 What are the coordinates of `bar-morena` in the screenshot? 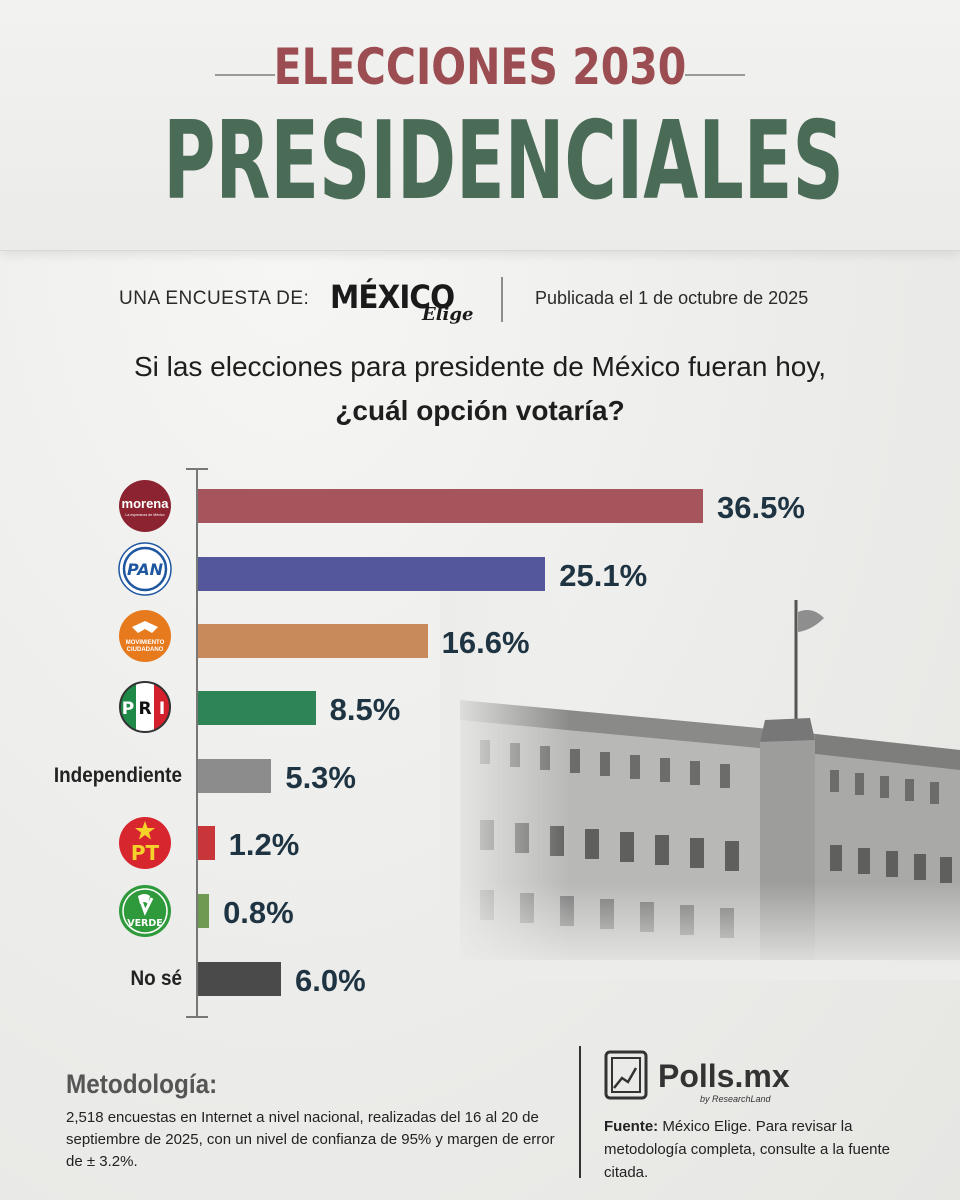 It's located at (450, 506).